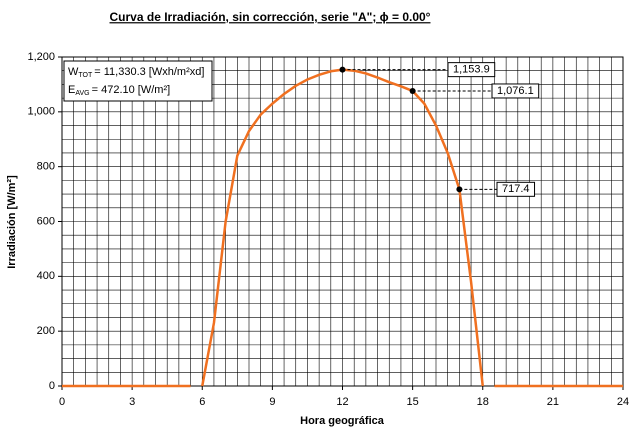  I want to click on y-tick-label: 0, so click(52, 386).